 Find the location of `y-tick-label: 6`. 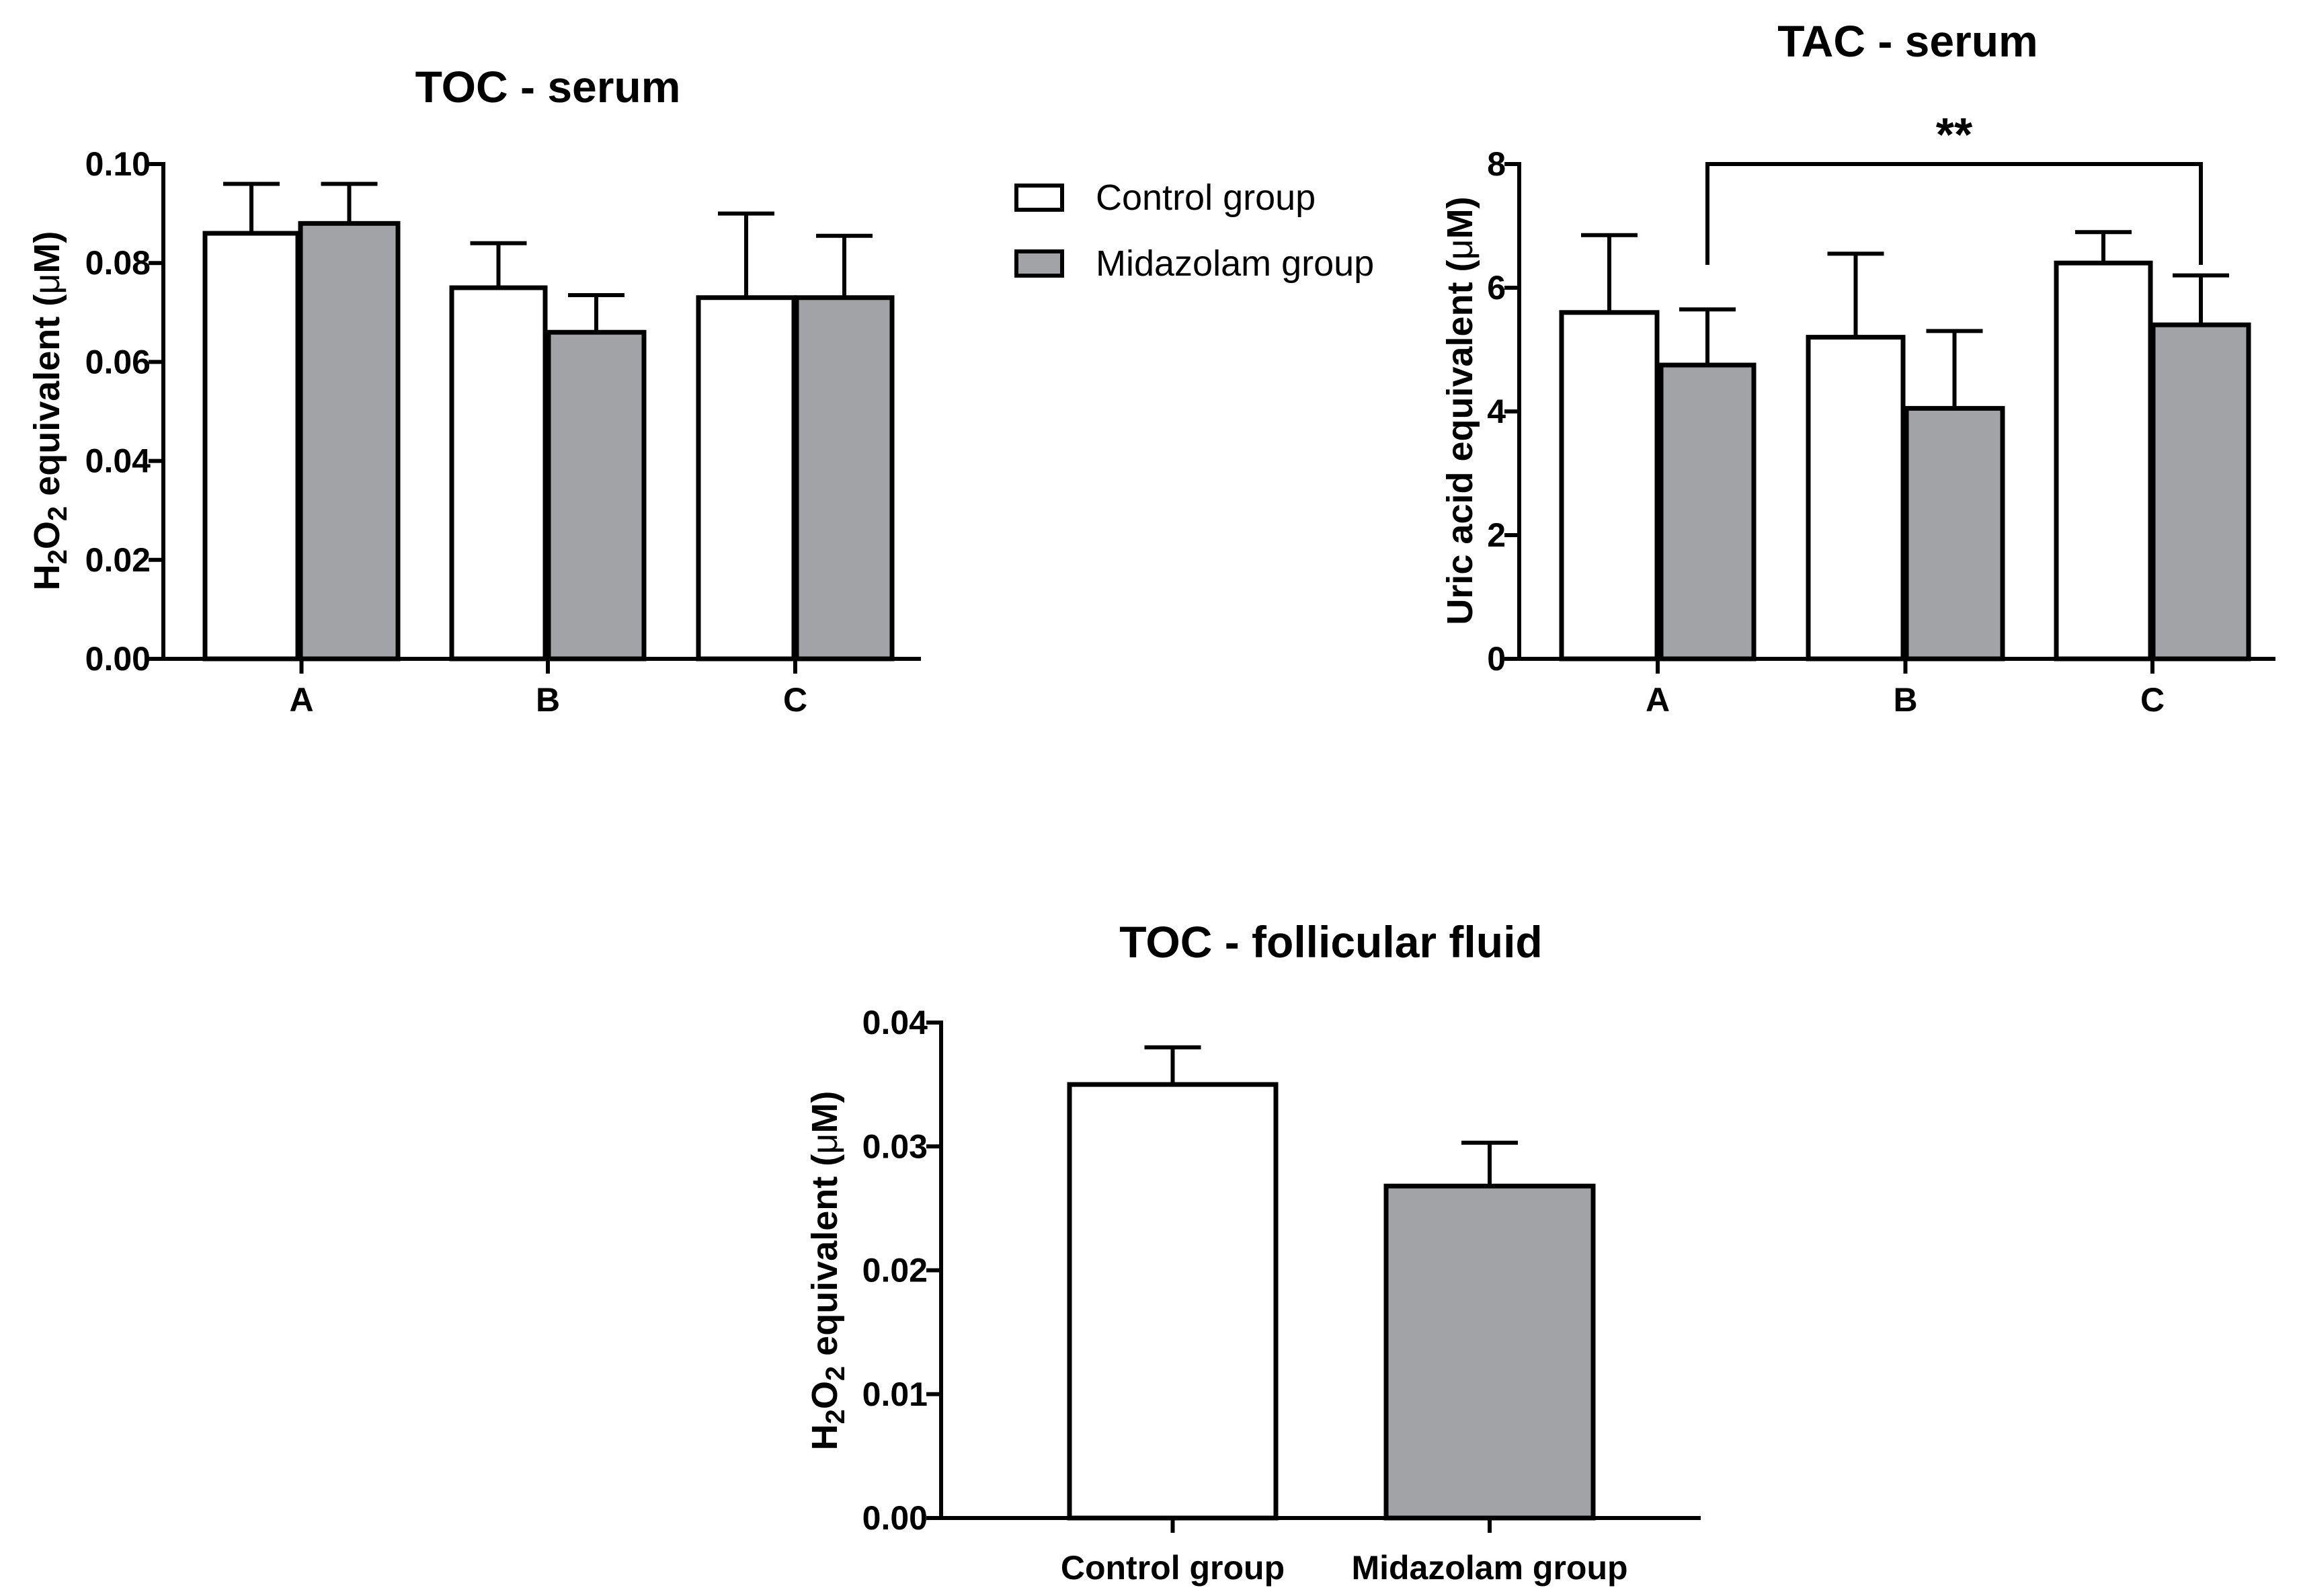

y-tick-label: 6 is located at coordinates (1496, 288).